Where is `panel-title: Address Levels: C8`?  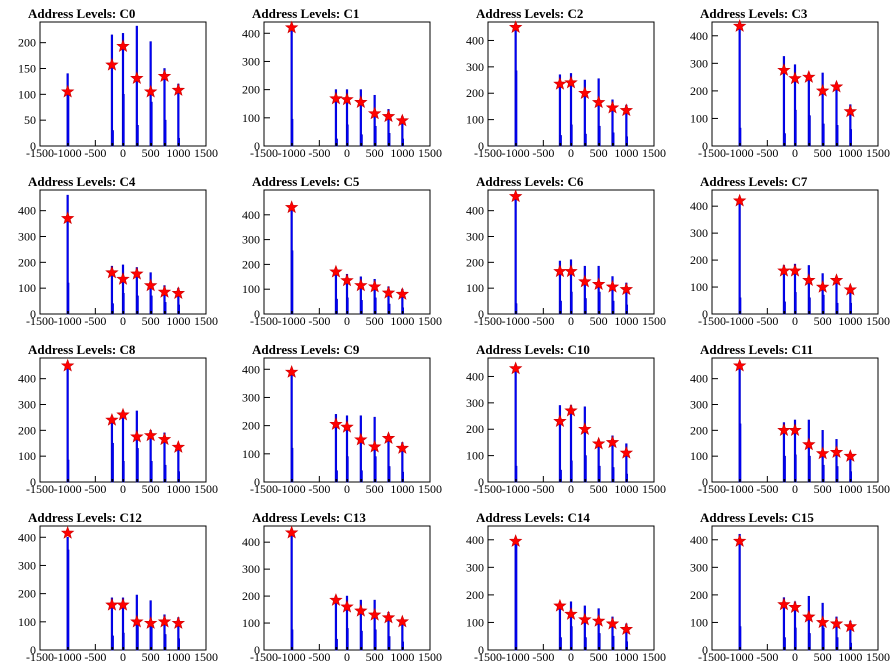
panel-title: Address Levels: C8 is located at coordinates (82, 349).